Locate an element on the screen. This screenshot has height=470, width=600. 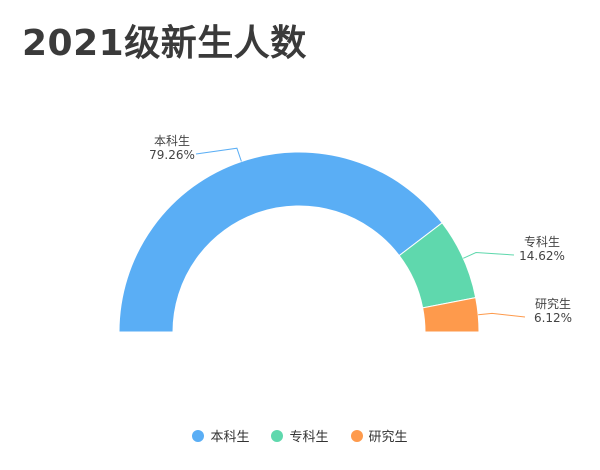
chart-legend: 本科生 专科生 研究生 is located at coordinates (300, 435).